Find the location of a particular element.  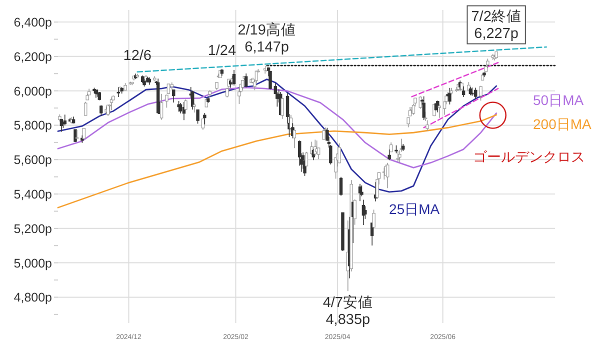

annotation: 4/7安値 4,835p is located at coordinates (348, 311).